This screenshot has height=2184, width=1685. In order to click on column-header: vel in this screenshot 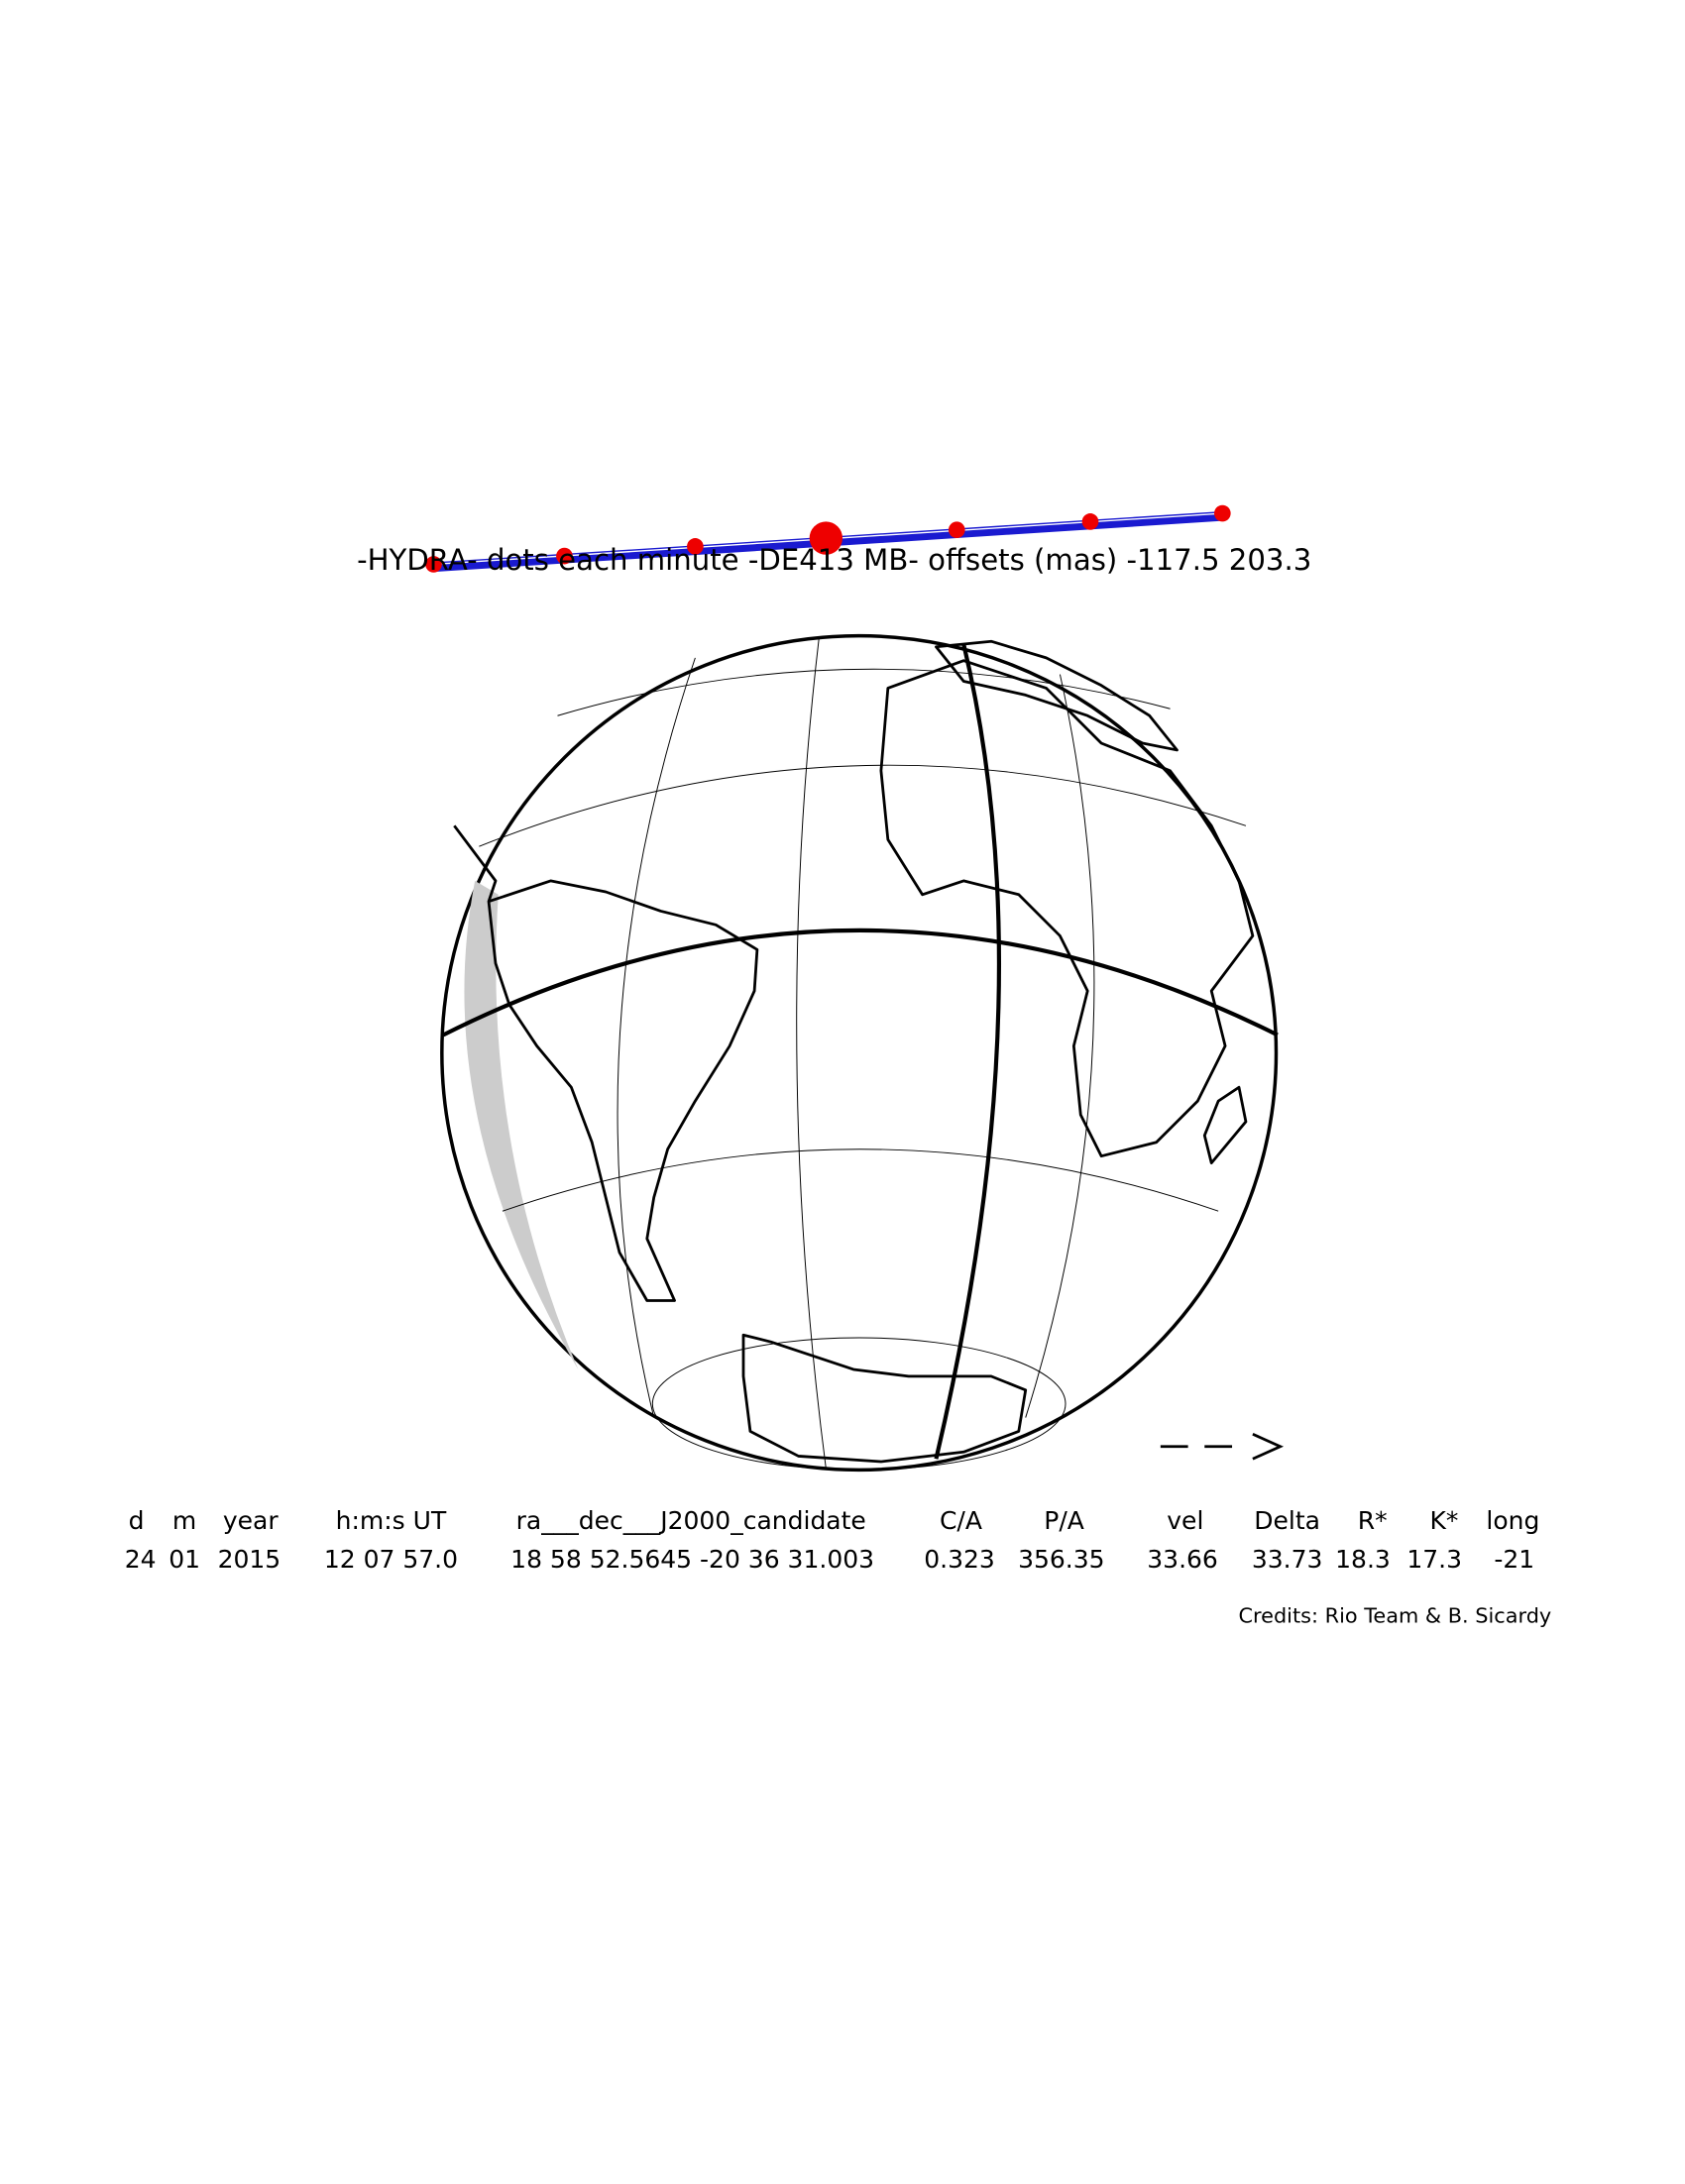, I will do `click(1185, 1520)`.